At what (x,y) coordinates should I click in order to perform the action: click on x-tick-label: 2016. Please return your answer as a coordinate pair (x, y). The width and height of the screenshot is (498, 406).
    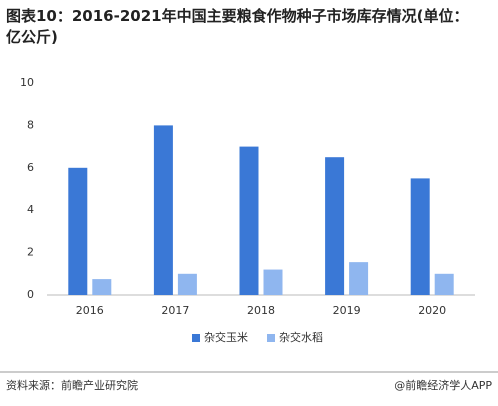
    Looking at the image, I should click on (90, 310).